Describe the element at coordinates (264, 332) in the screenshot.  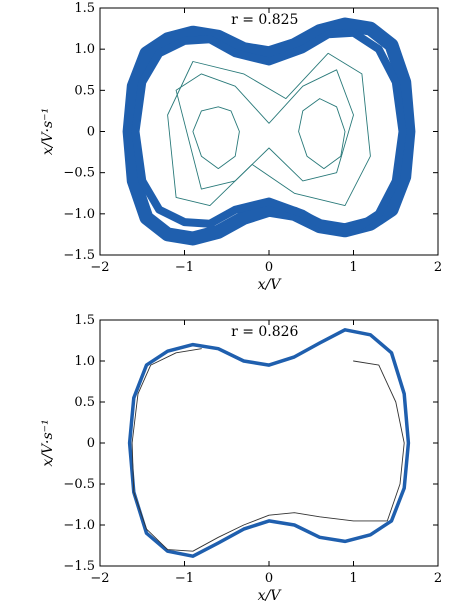
I see `annotation-label: r = 0.826` at that location.